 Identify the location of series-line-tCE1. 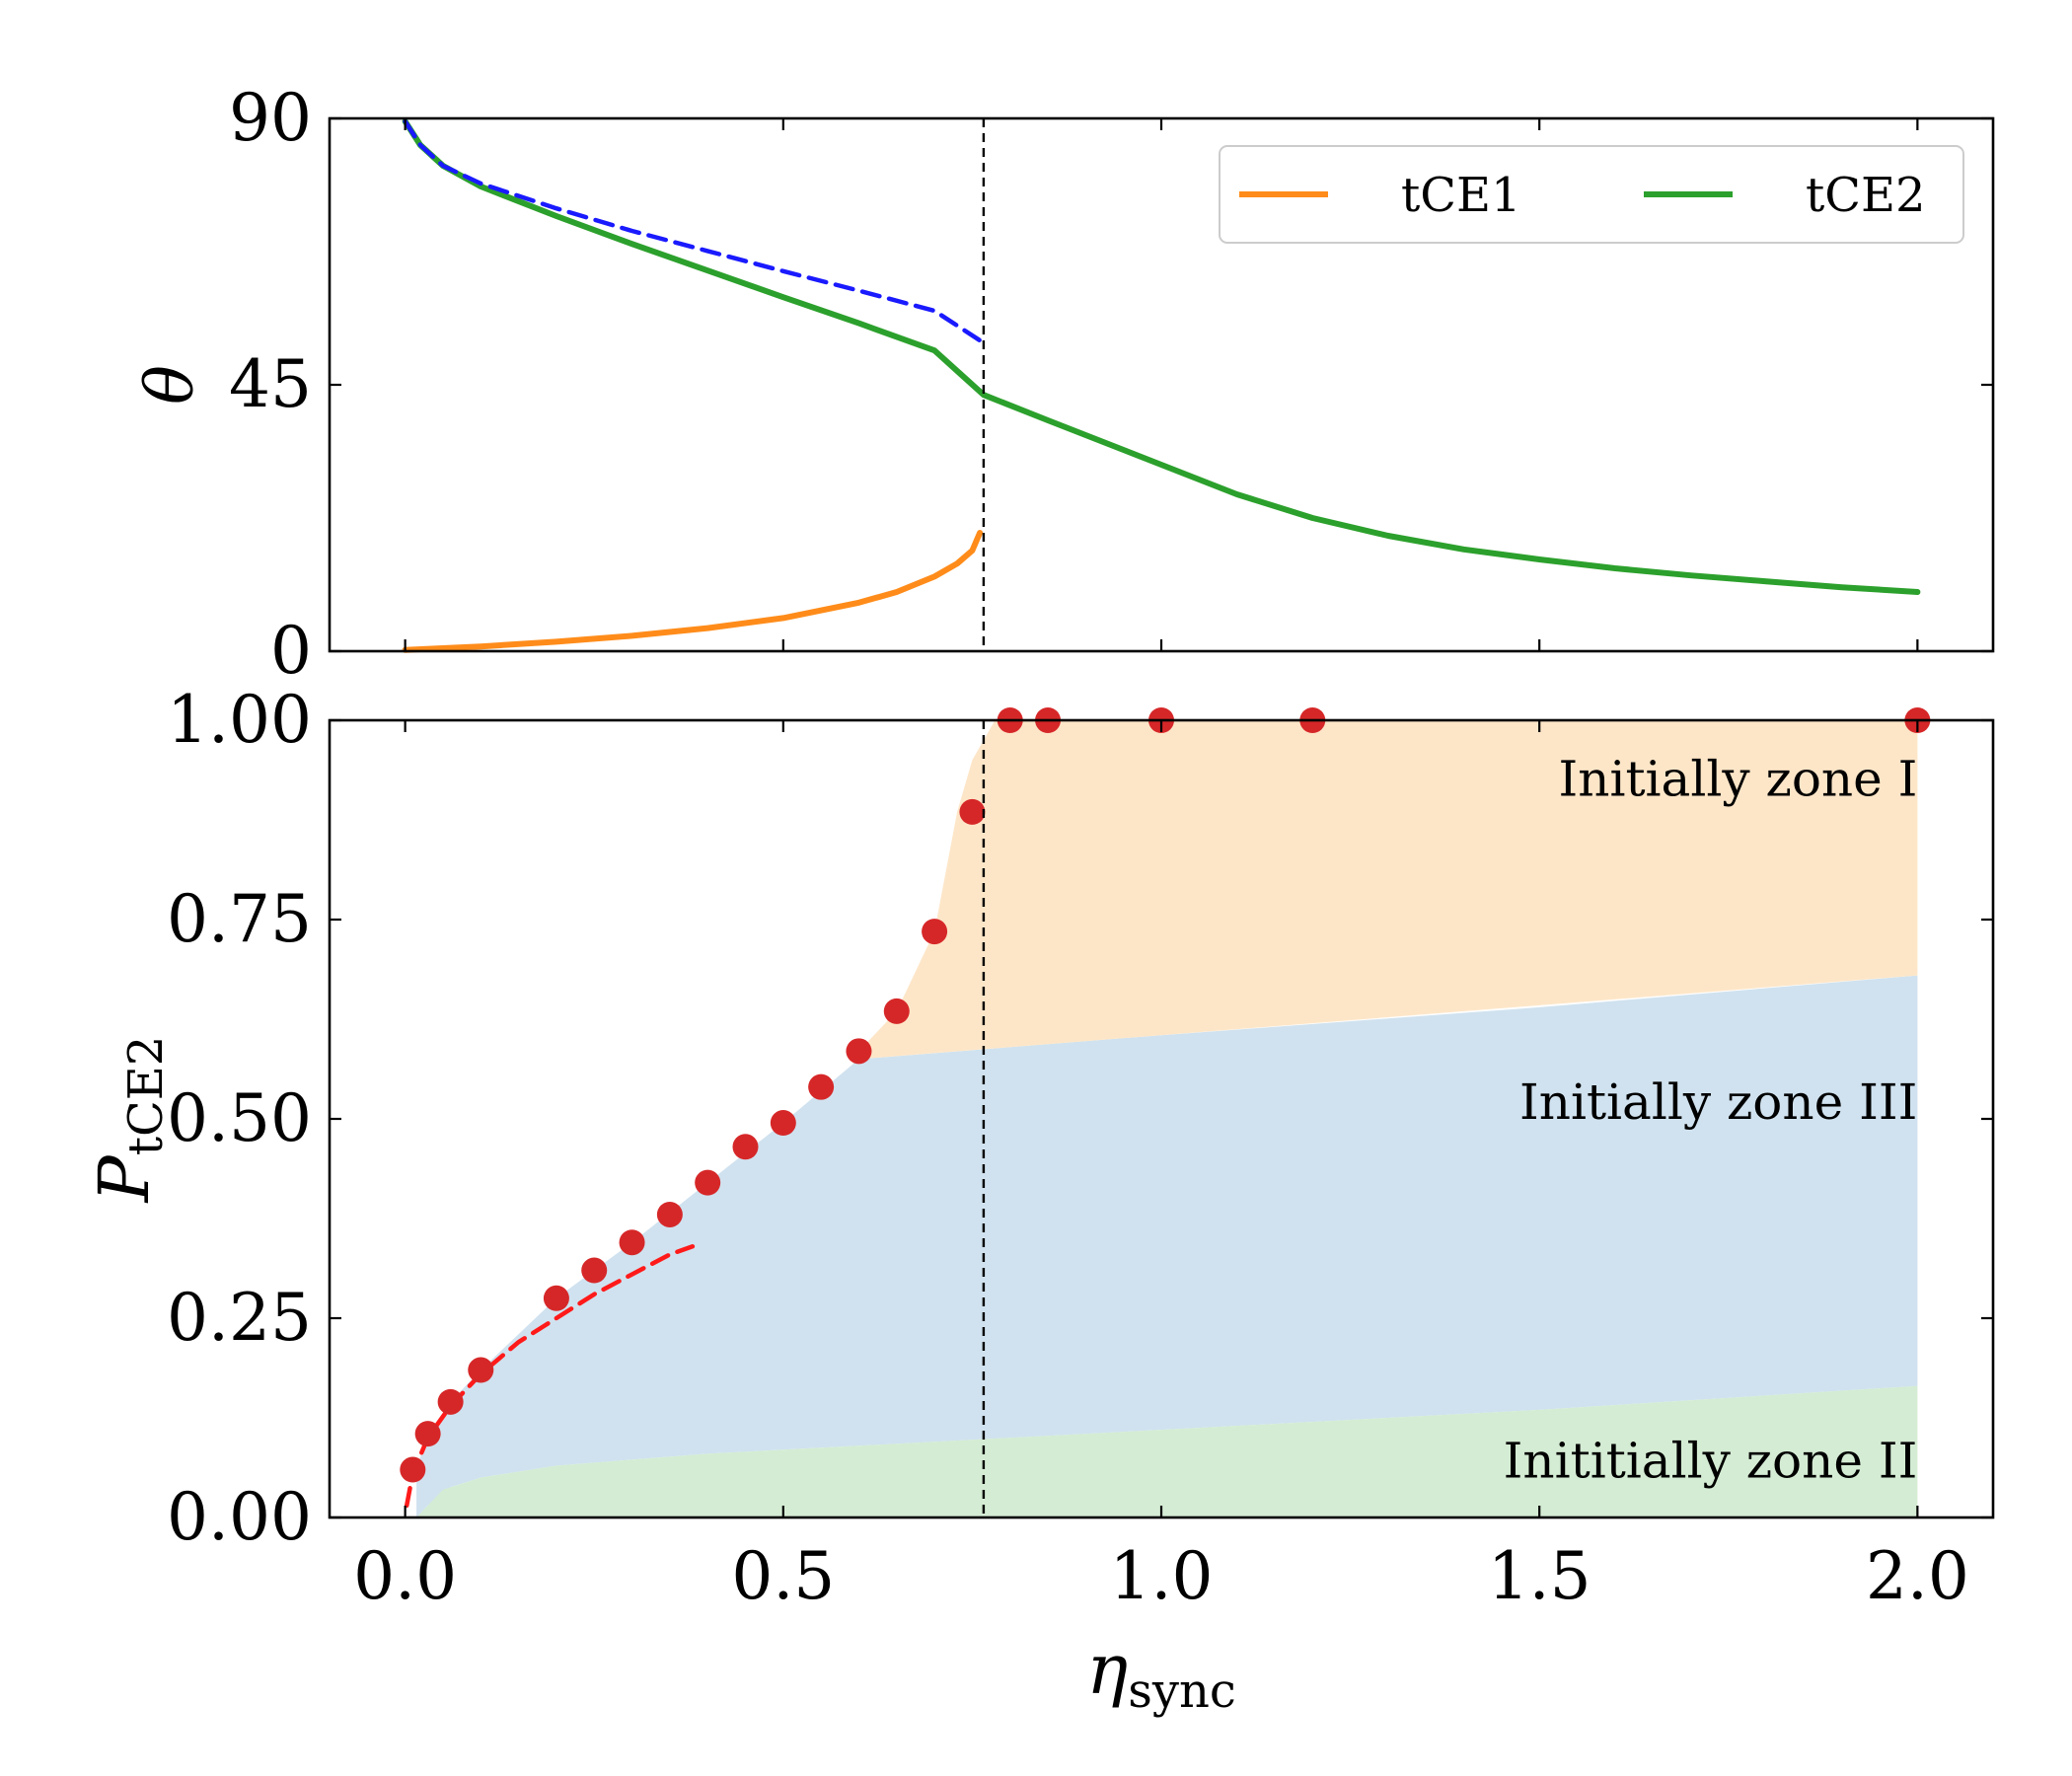
(693, 592).